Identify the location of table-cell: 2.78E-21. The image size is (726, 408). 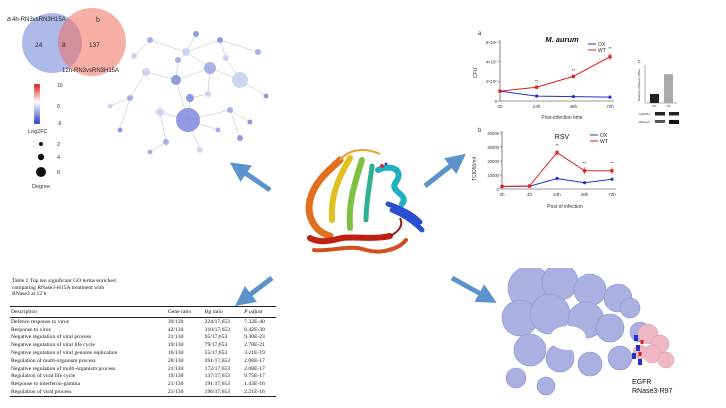
(254, 345).